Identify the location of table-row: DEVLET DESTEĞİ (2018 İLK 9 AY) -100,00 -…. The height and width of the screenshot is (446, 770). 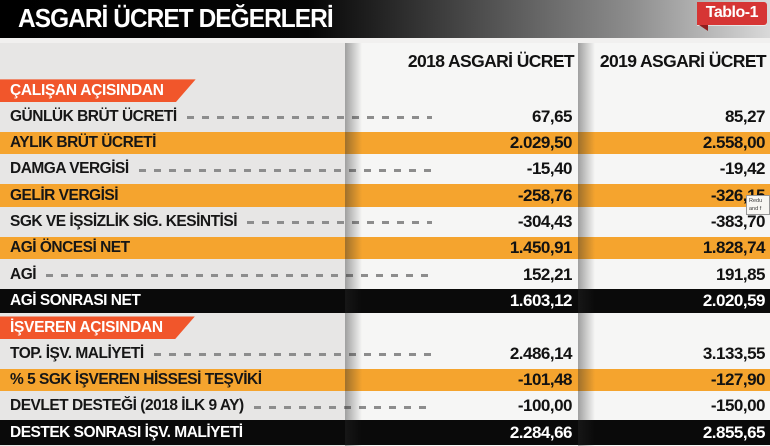
(385, 406).